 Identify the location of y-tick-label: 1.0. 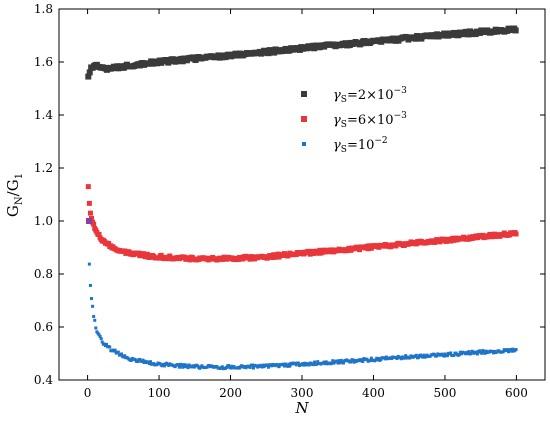
(43, 221).